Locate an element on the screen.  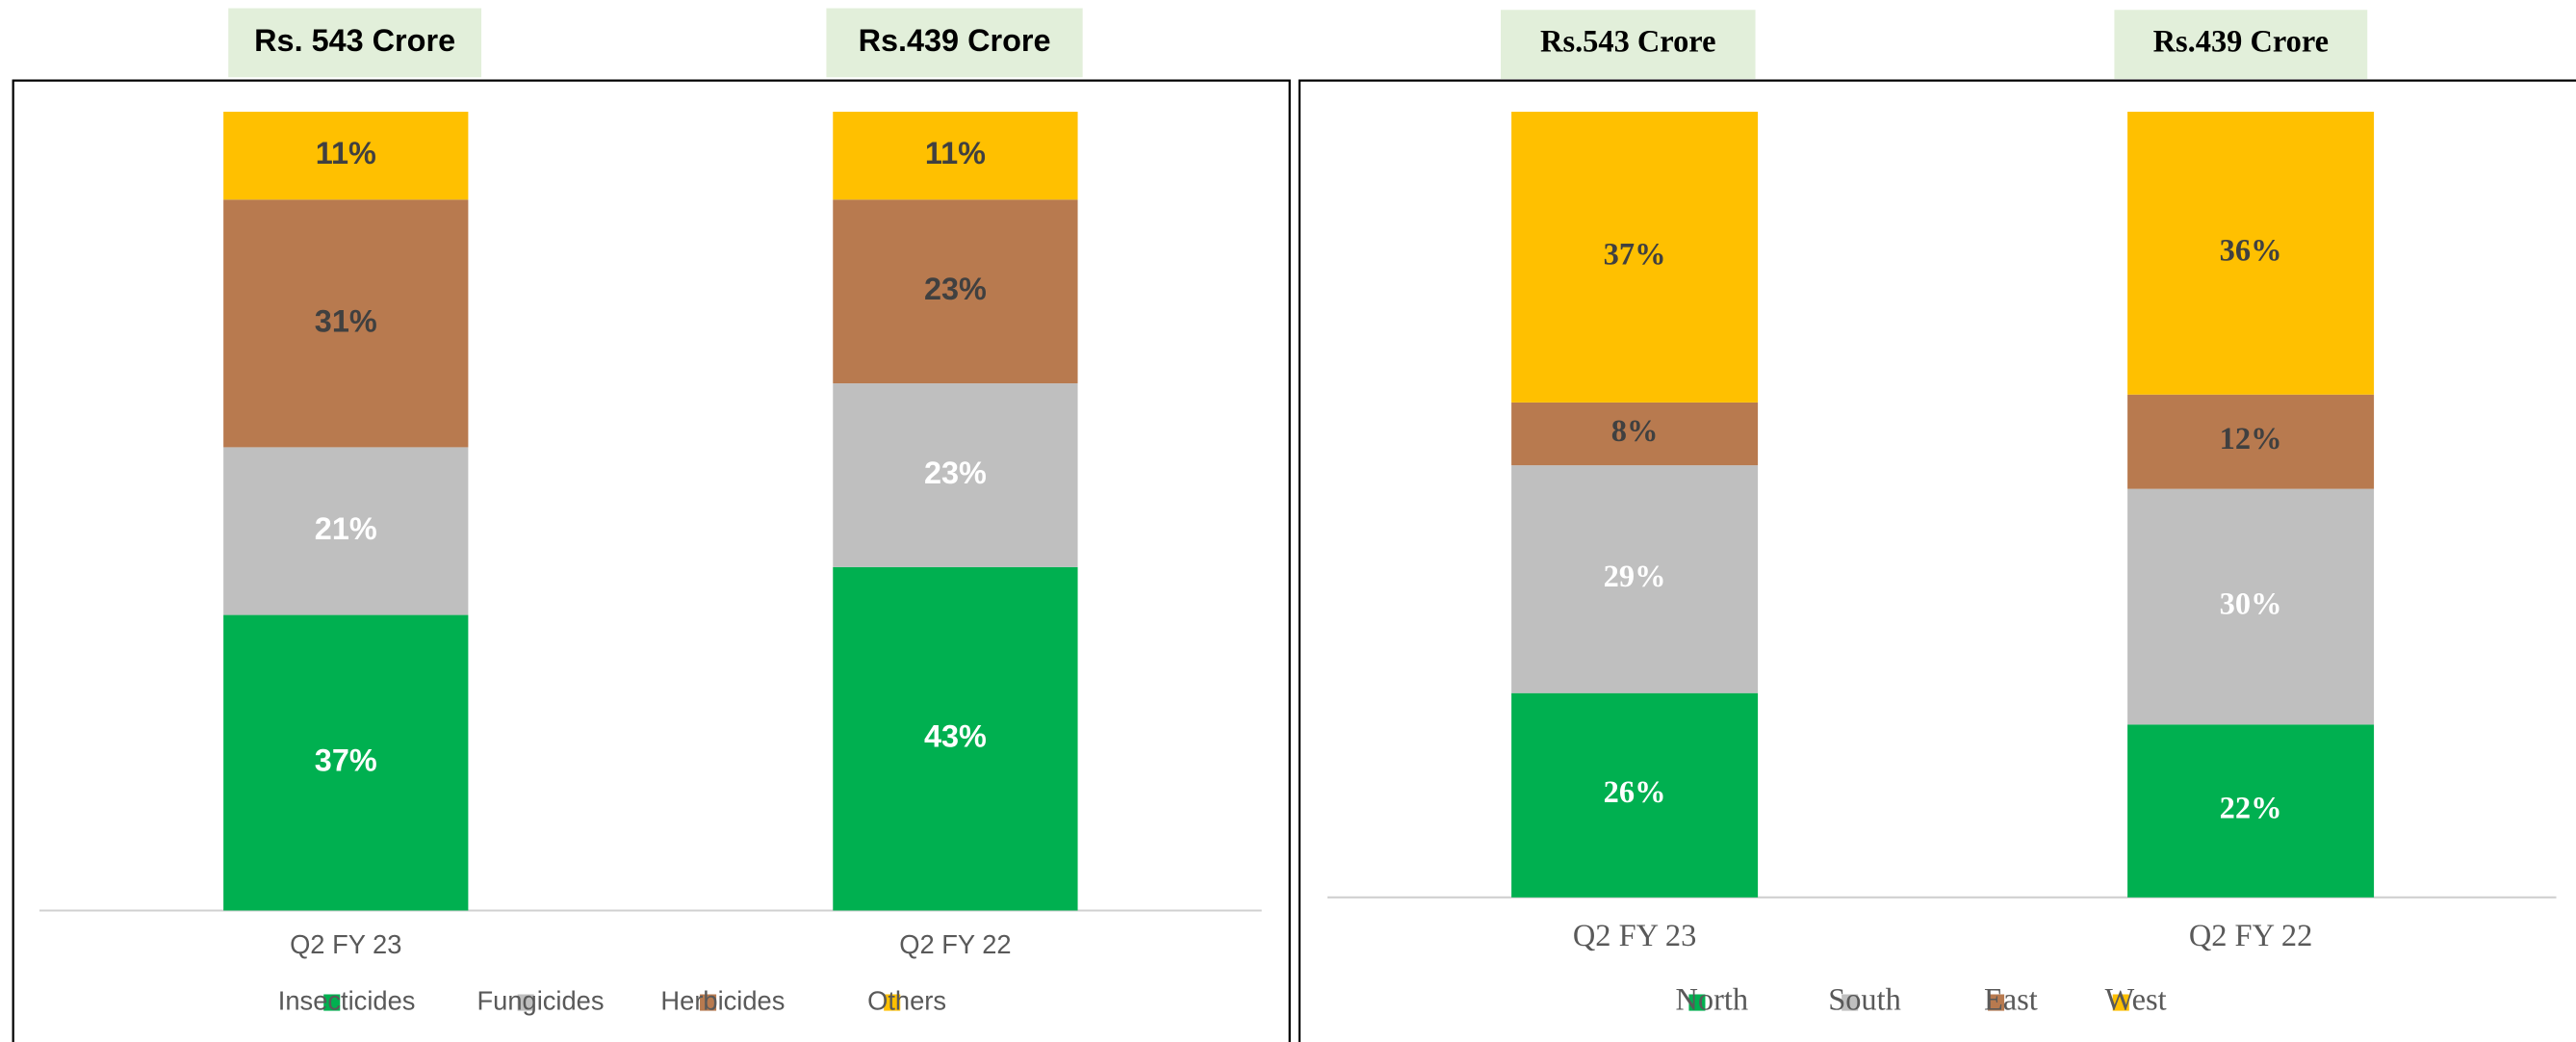
header-label: Rs. 543 Crore is located at coordinates (354, 40).